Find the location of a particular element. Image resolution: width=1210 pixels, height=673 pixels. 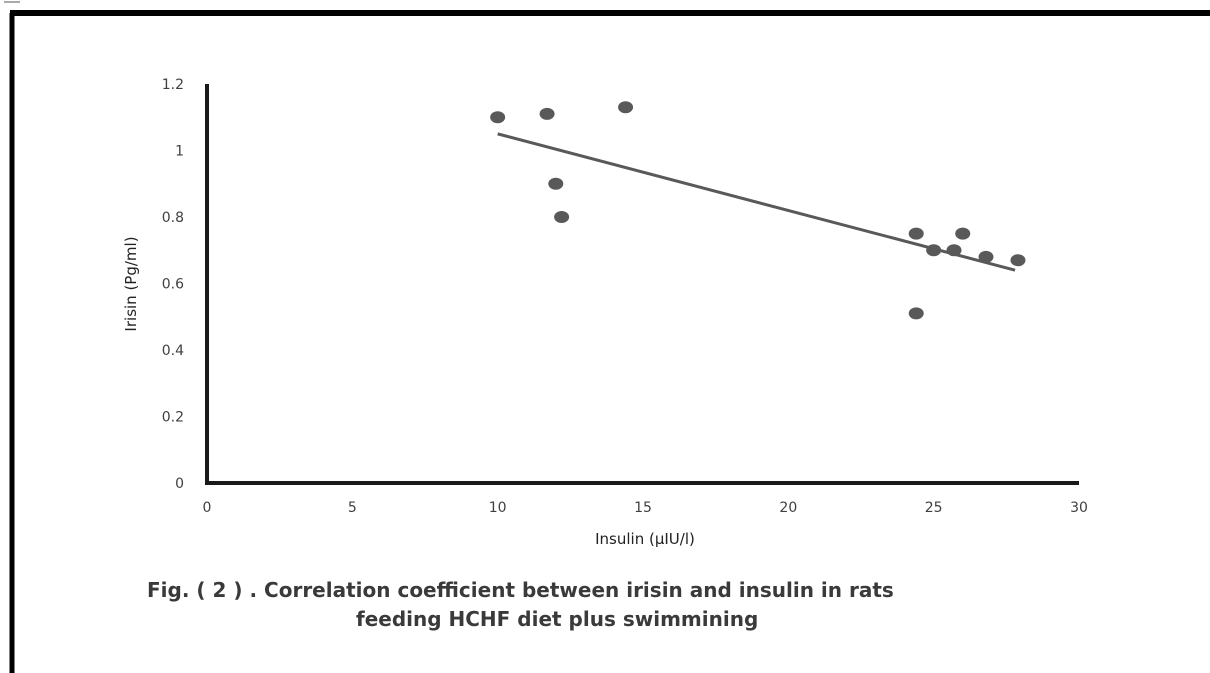

y-axis-title: Irisin (Pg/ml) is located at coordinates (131, 283).